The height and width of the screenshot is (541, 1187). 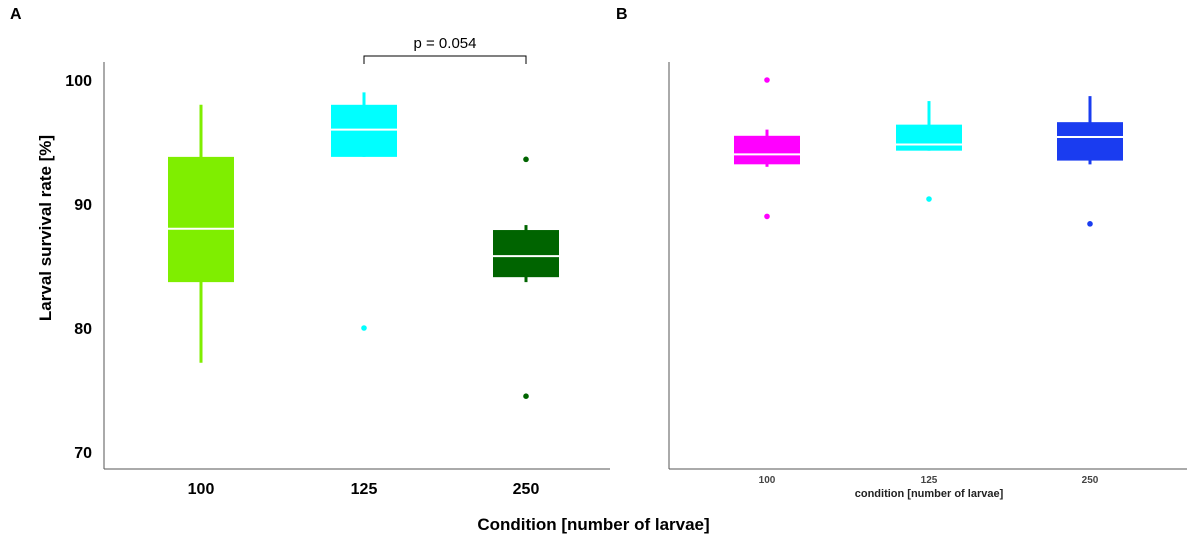 I want to click on significance-bracket, so click(x=445, y=59).